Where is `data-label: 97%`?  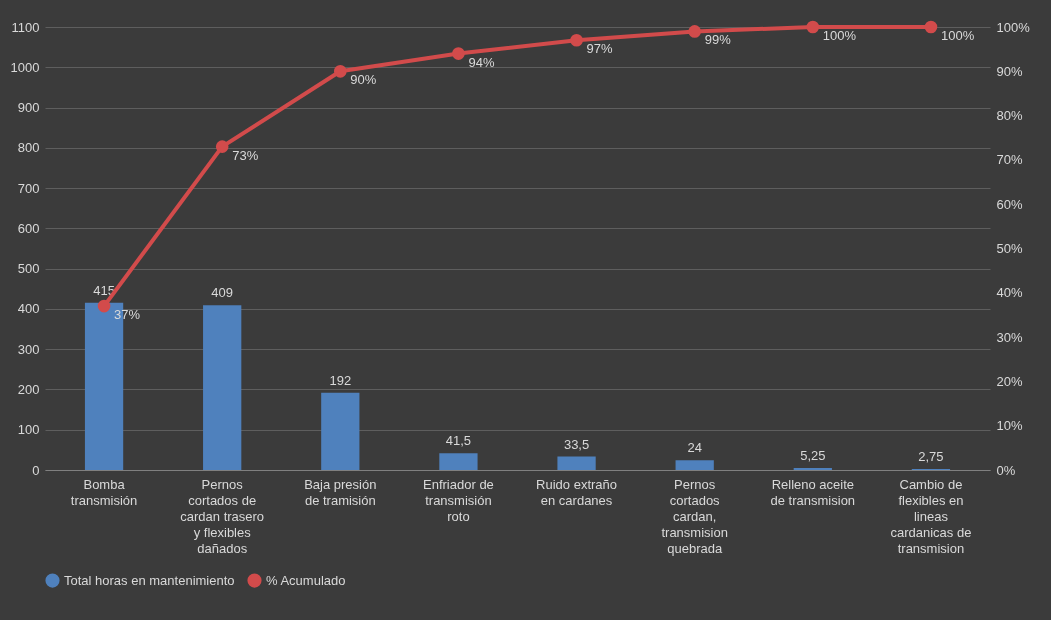 data-label: 97% is located at coordinates (600, 49).